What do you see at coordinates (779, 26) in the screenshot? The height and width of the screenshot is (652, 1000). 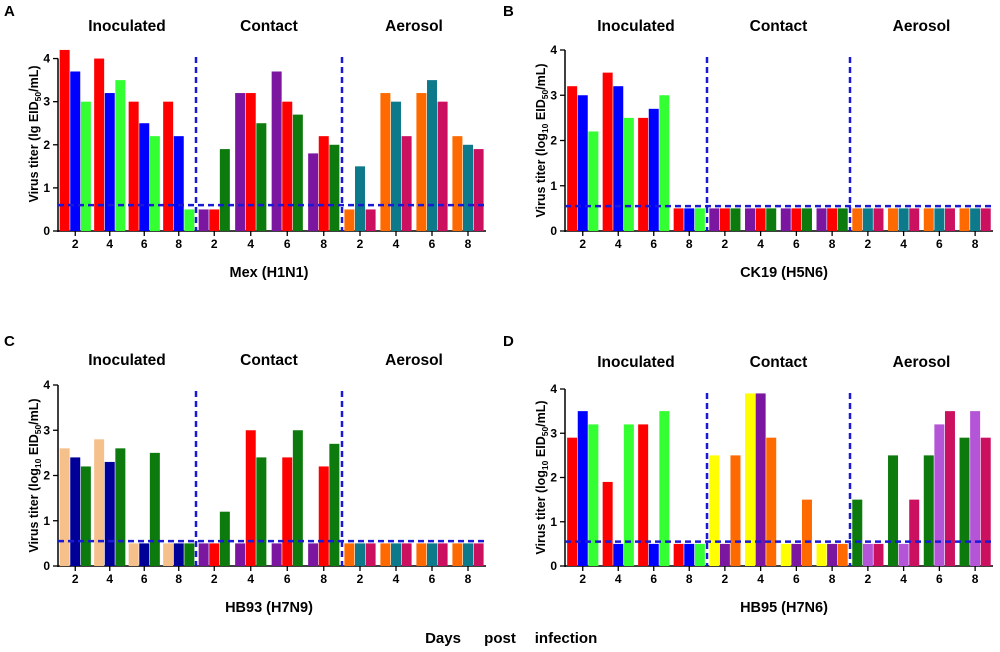 I see `panel-b-group-label-contact: Contact` at bounding box center [779, 26].